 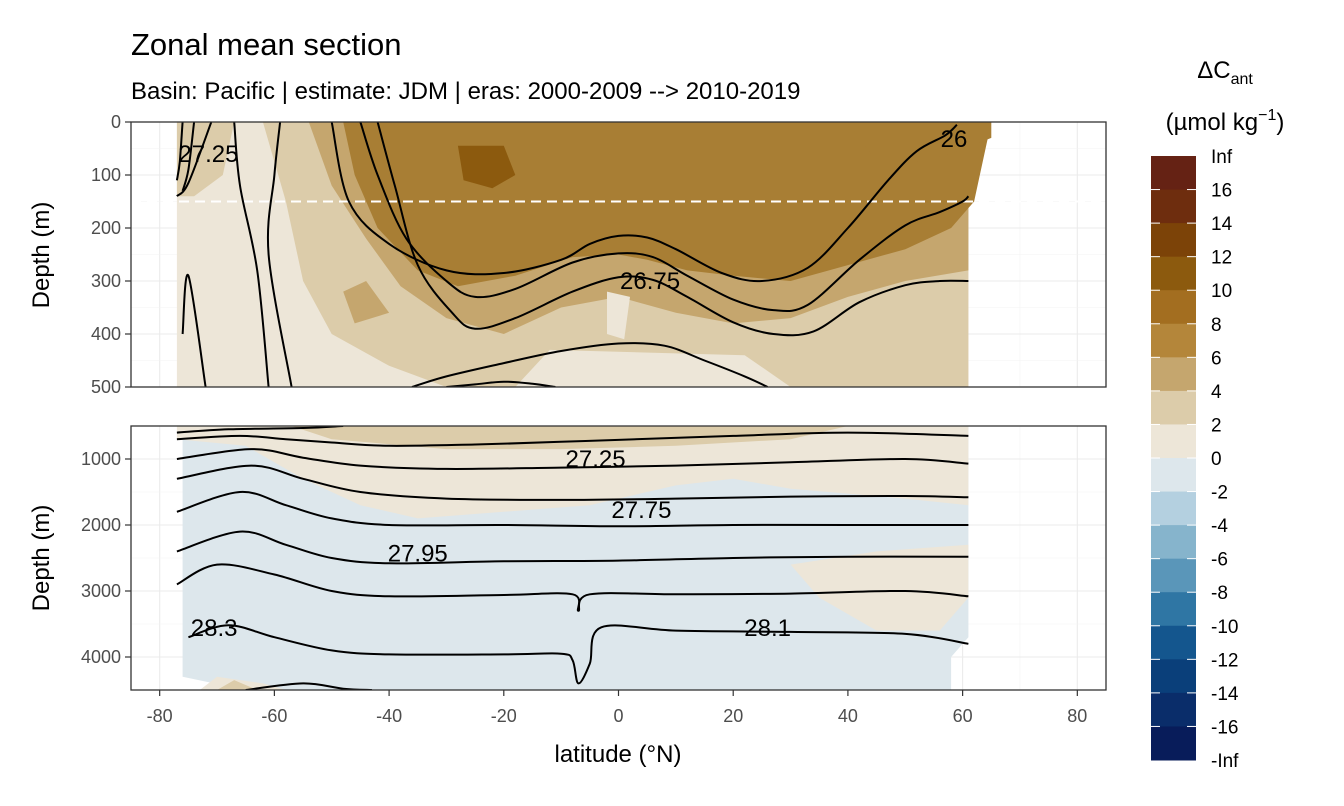 I want to click on bottom-contour-labels: 27.25 27.75 27.95 28.3 28.1, so click(x=491, y=544).